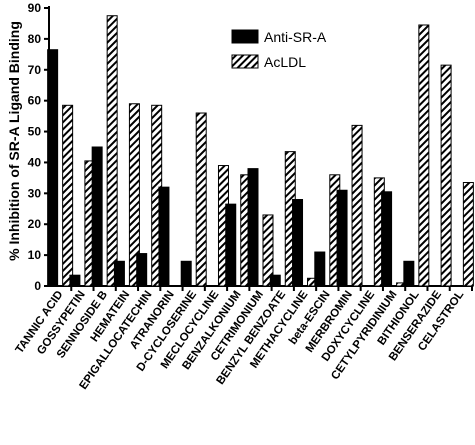 The height and width of the screenshot is (445, 475). What do you see at coordinates (35, 8) in the screenshot?
I see `y-tick-label: 90` at bounding box center [35, 8].